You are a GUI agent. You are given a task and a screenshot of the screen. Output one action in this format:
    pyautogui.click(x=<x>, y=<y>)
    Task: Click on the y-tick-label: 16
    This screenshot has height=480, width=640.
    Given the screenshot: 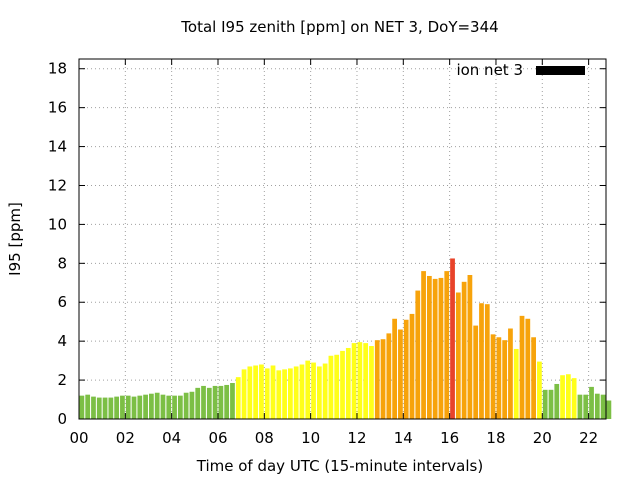 What is the action you would take?
    pyautogui.click(x=57, y=108)
    